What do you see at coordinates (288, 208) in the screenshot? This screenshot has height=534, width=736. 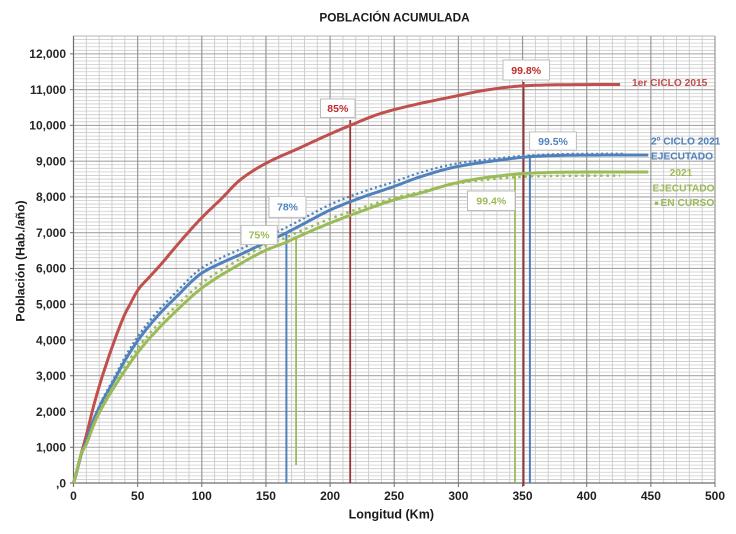 I see `svg-text: 78%` at bounding box center [288, 208].